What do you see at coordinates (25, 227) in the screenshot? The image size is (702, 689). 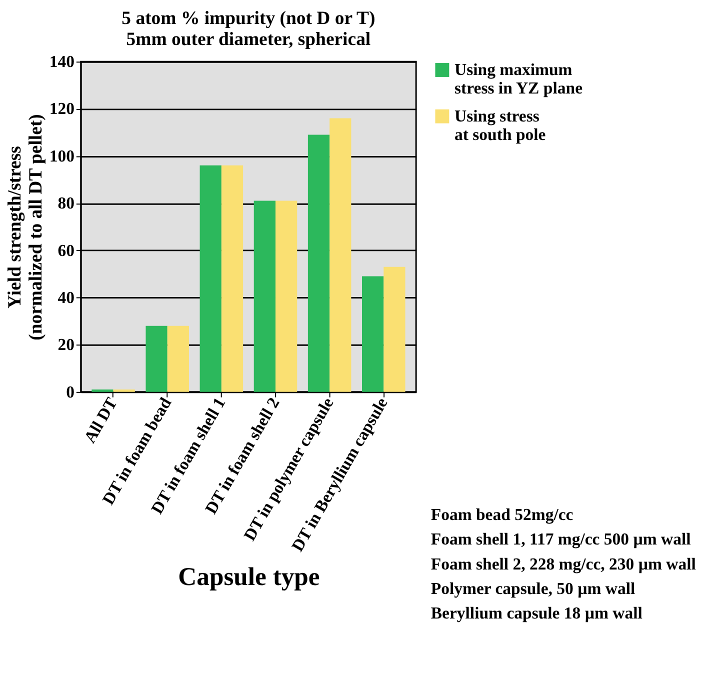 I see `y-axis-title: Yield strength/stress (normalized to all DT pellet)` at bounding box center [25, 227].